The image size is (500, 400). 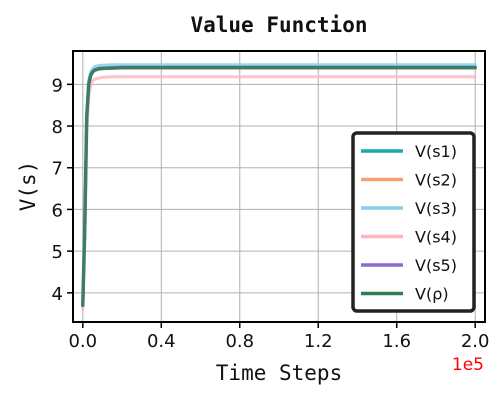 What do you see at coordinates (28, 186) in the screenshot?
I see `y-axis-label: V(s)` at bounding box center [28, 186].